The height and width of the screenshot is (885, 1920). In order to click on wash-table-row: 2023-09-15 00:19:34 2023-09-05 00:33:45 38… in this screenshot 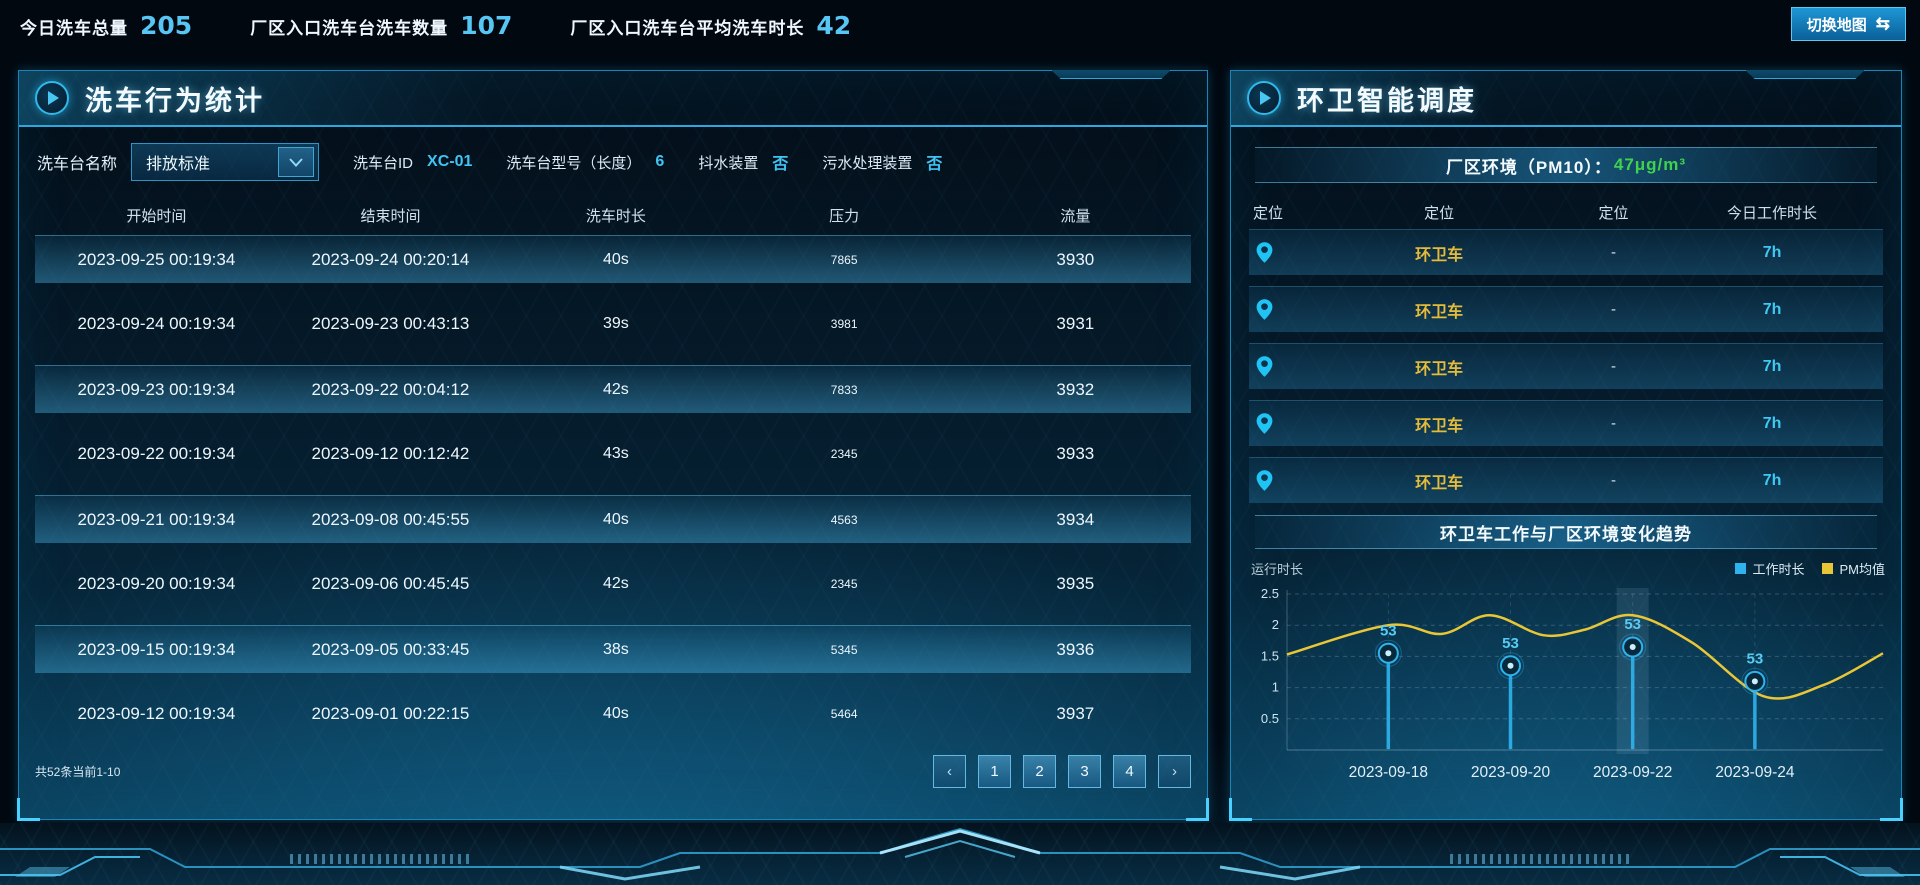, I will do `click(613, 649)`.